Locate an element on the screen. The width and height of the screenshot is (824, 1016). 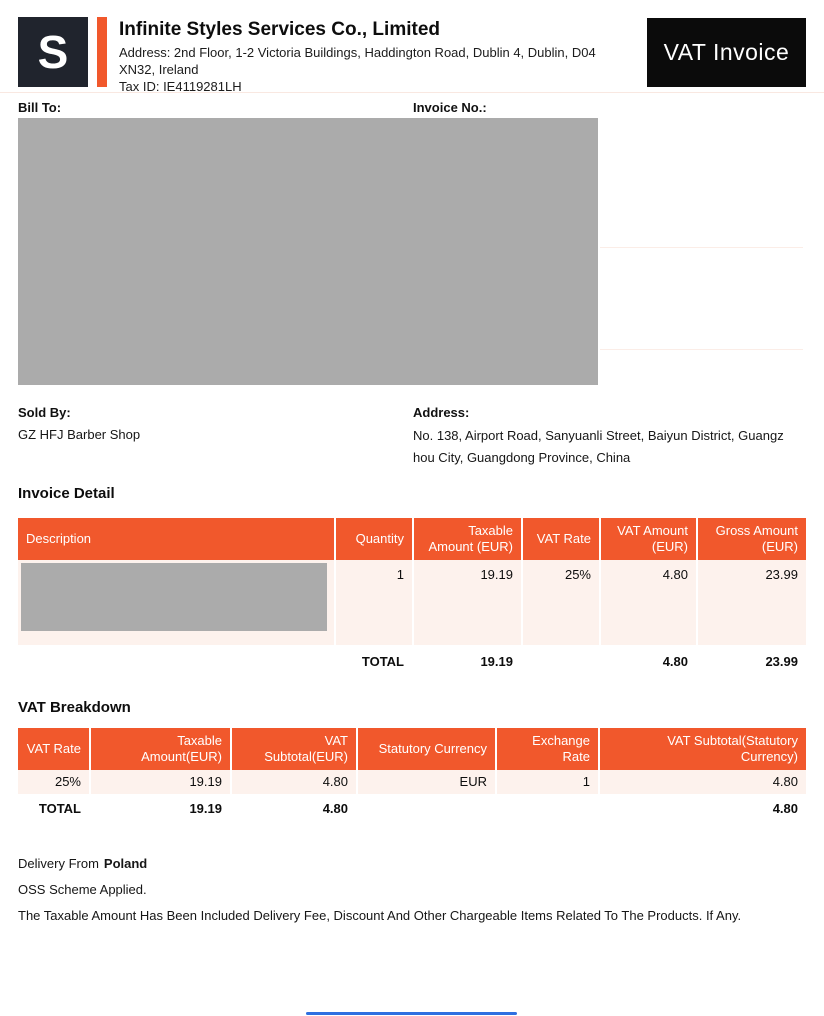
total-vat-subtotal-statutory-cell: 4.80 is located at coordinates (702, 807).